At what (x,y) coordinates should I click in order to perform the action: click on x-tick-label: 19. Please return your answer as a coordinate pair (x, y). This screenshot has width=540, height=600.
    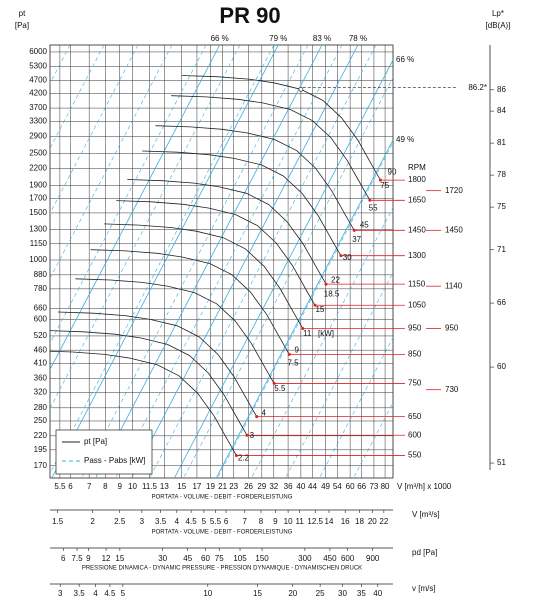
    Looking at the image, I should click on (210, 486).